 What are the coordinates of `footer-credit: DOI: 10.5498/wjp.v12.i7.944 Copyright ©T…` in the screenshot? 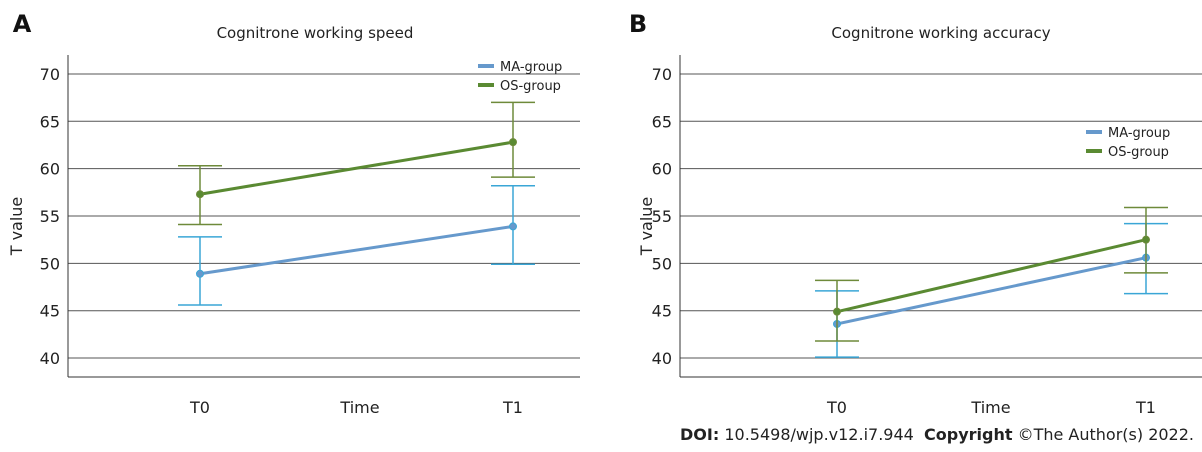 It's located at (937, 434).